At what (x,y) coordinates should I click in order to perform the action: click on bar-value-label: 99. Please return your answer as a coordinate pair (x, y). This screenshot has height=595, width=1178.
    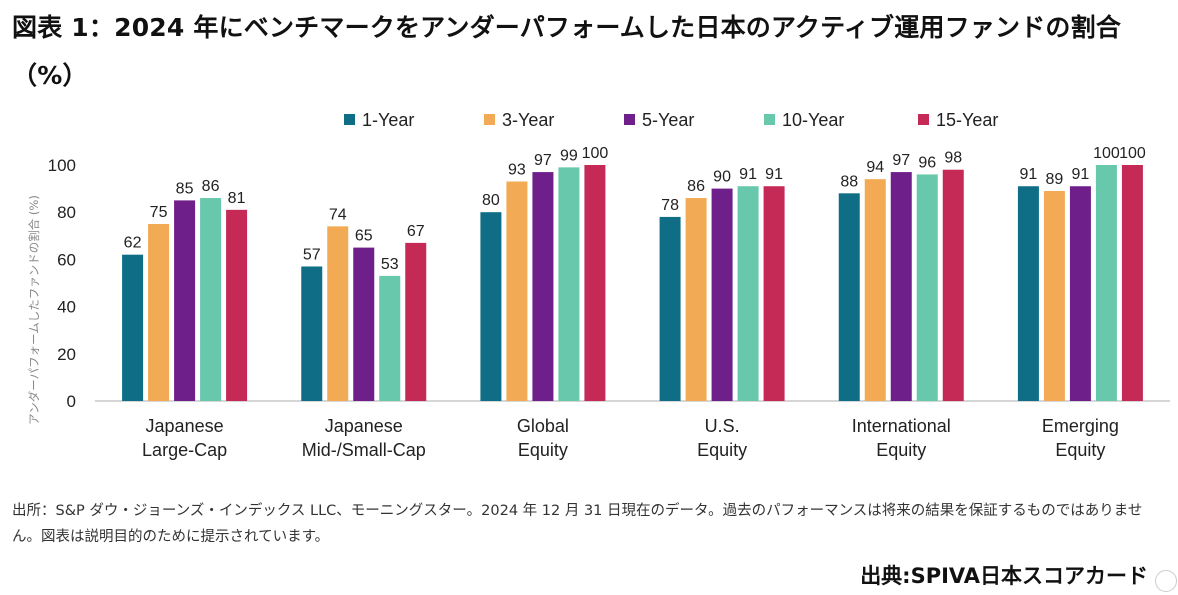
    Looking at the image, I should click on (569, 155).